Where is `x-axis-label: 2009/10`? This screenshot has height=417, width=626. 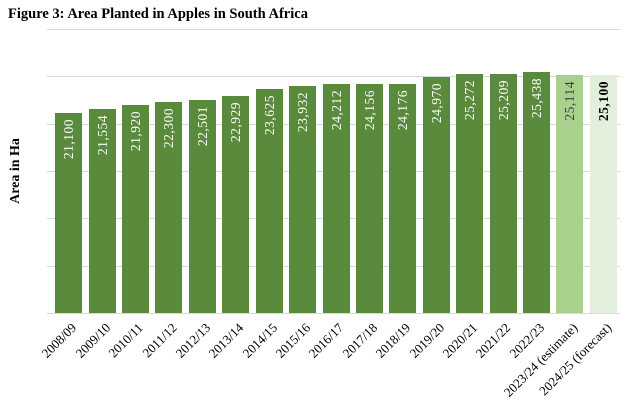
x-axis-label: 2009/10 is located at coordinates (92, 340).